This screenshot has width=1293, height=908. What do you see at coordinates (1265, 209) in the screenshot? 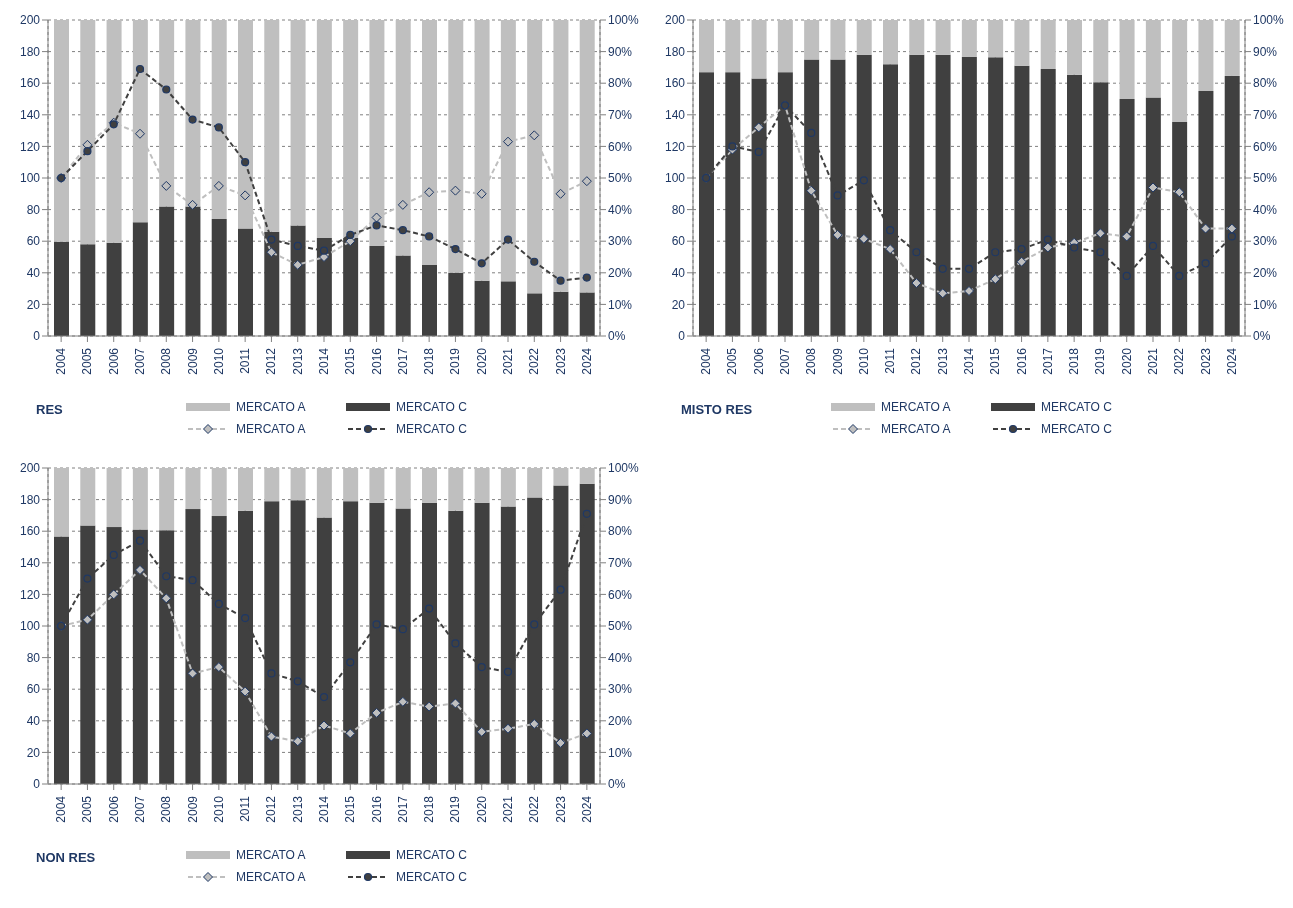
I see `y2-tick-label: 40%` at bounding box center [1265, 209].